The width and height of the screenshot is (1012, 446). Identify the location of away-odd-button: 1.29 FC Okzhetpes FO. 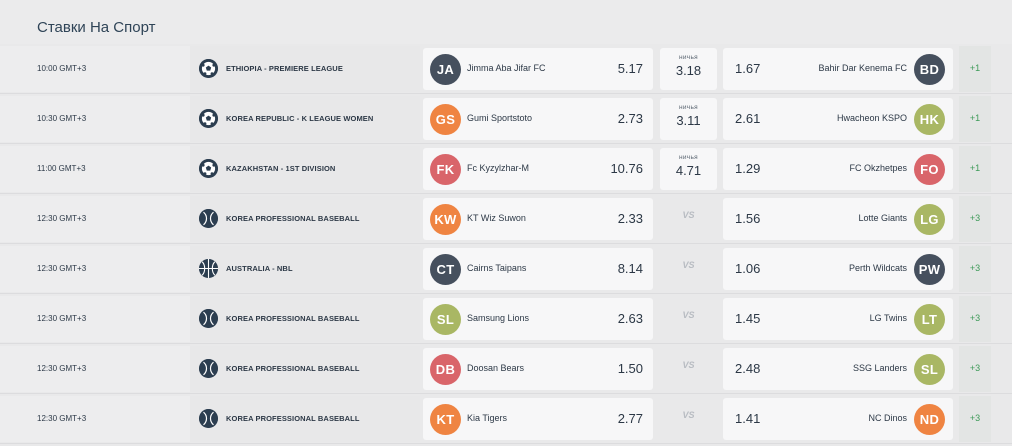
(838, 169).